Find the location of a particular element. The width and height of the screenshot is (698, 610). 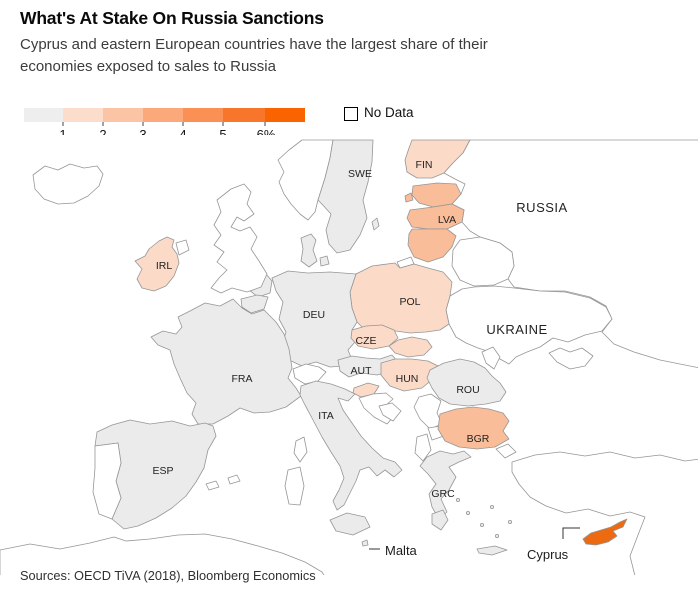

country-isl is located at coordinates (68, 184).